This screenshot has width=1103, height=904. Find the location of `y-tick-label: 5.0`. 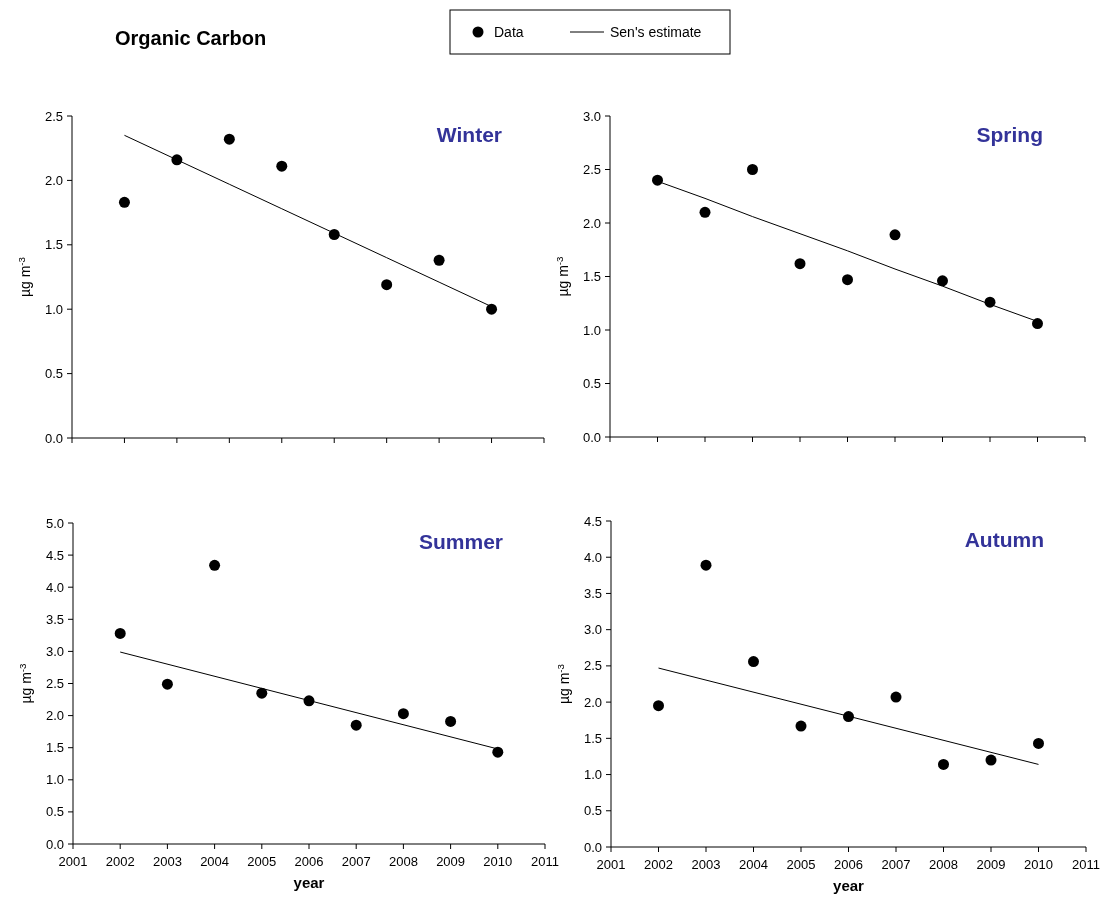

y-tick-label: 5.0 is located at coordinates (54, 523).